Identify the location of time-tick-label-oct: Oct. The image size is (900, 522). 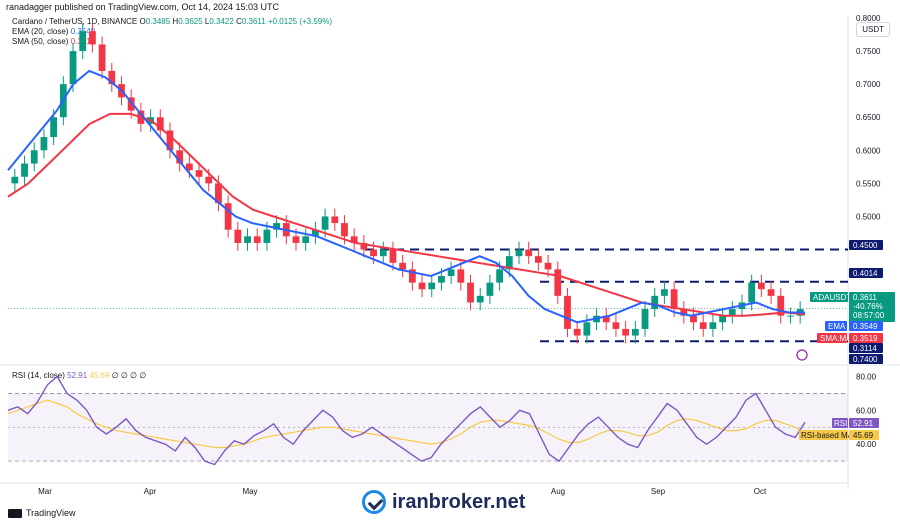
(760, 491).